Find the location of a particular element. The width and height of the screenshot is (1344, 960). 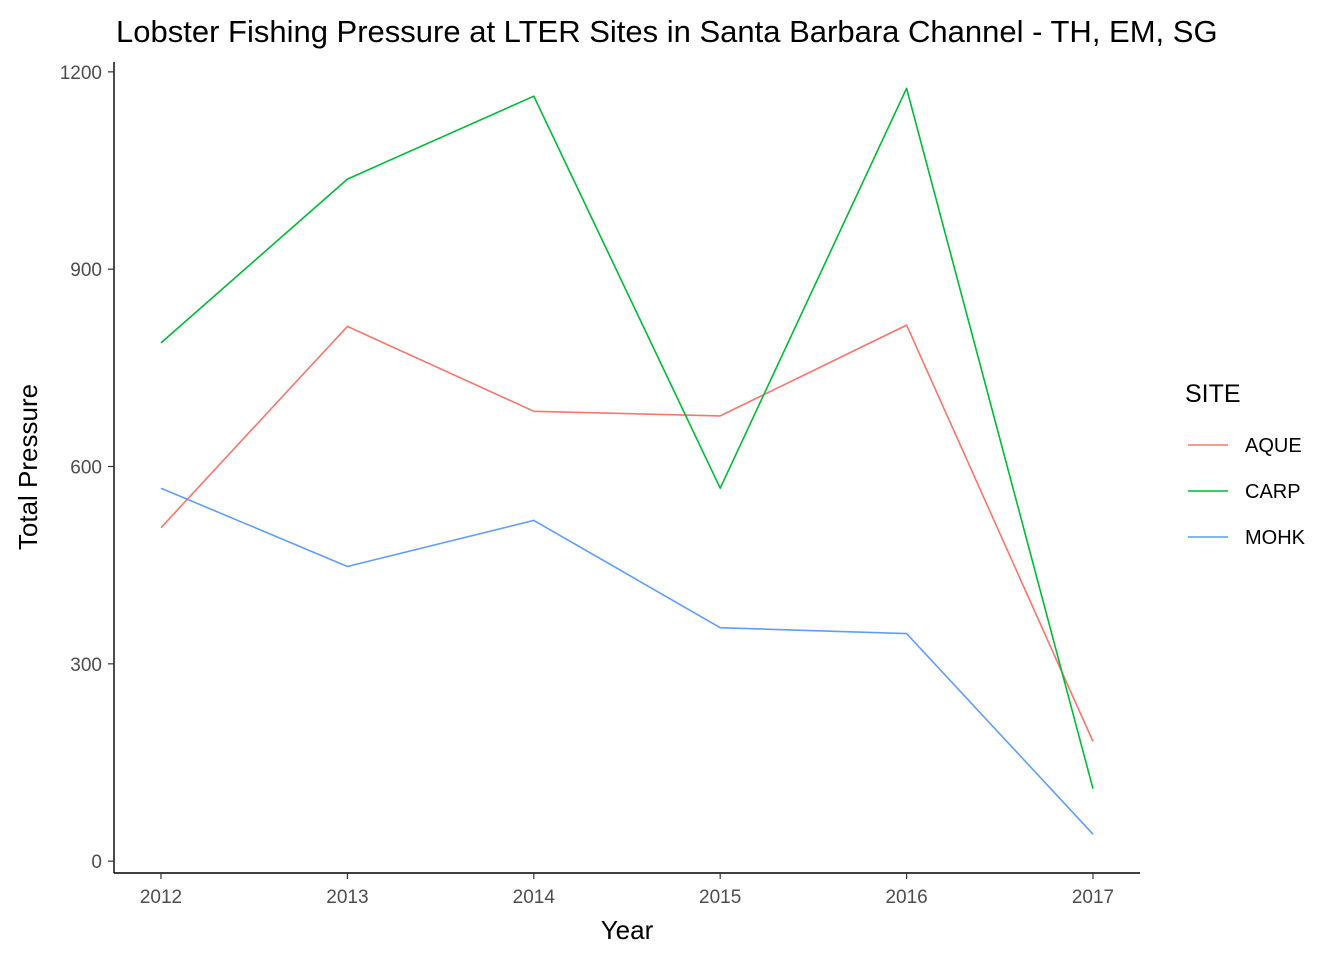

y-ticks: 0 300 600 900 1200 is located at coordinates (87, 468).